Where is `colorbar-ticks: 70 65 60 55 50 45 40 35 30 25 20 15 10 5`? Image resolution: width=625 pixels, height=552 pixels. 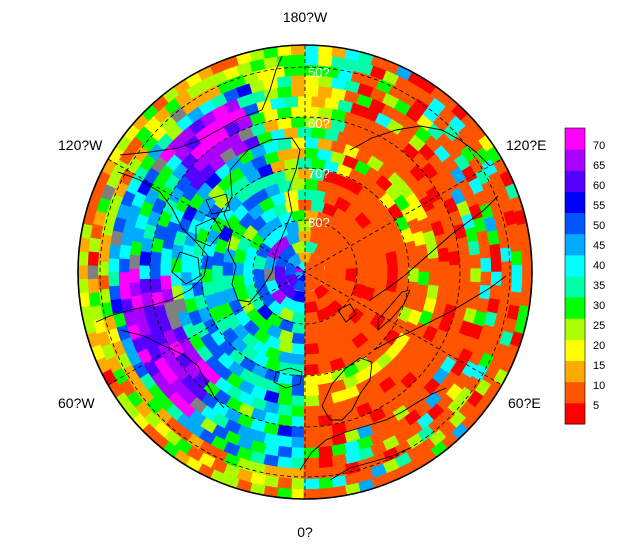 colorbar-ticks: 70 65 60 55 50 45 40 35 30 25 20 15 10 5 is located at coordinates (599, 276).